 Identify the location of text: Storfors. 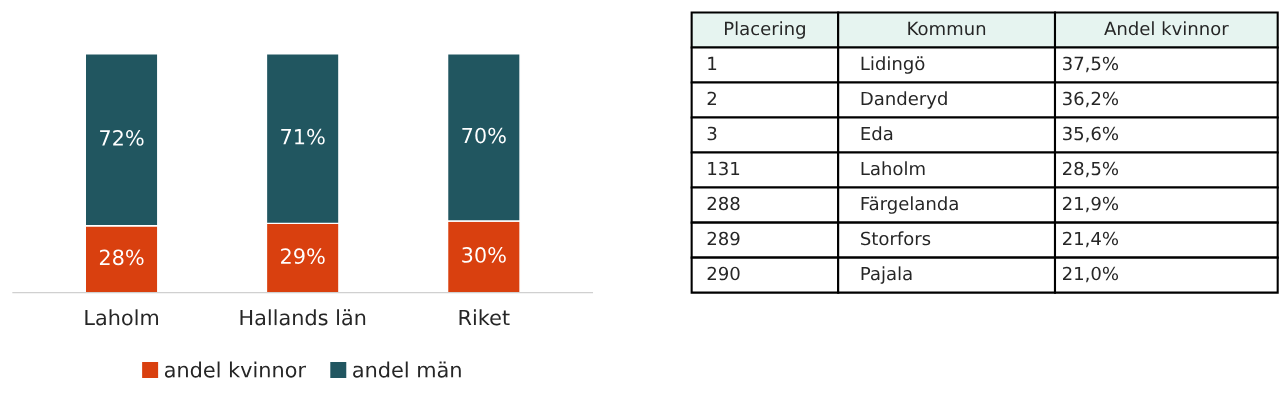
(896, 238).